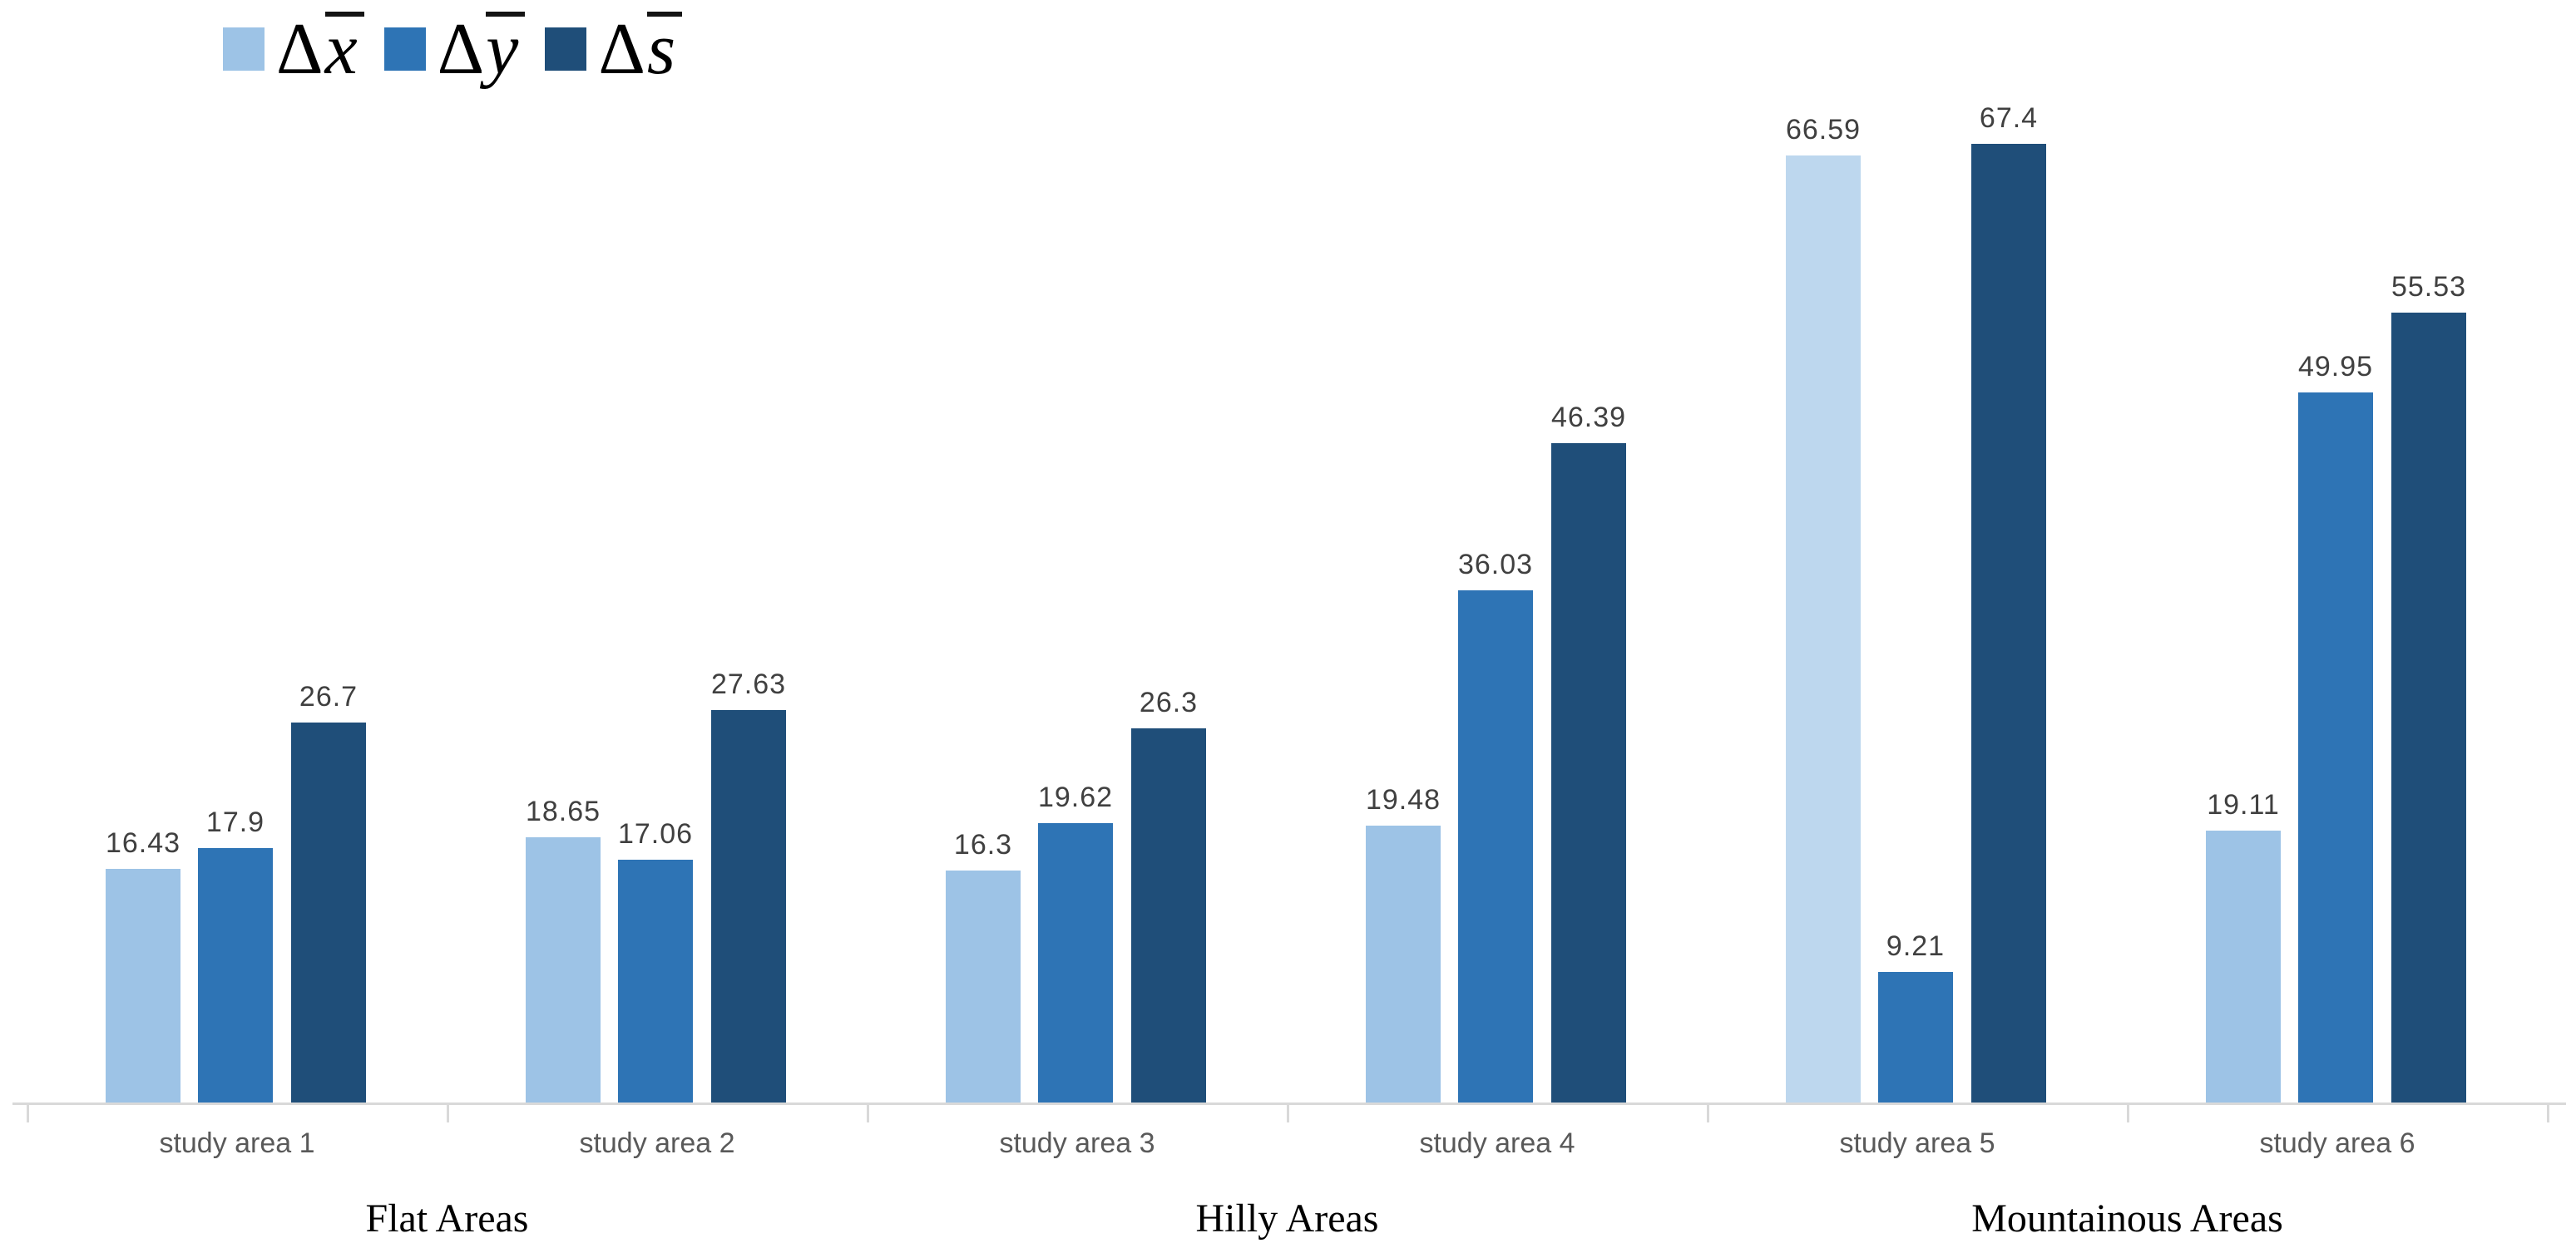 The width and height of the screenshot is (2576, 1253). What do you see at coordinates (2127, 1218) in the screenshot?
I see `group-label-3: Mountainous Areas` at bounding box center [2127, 1218].